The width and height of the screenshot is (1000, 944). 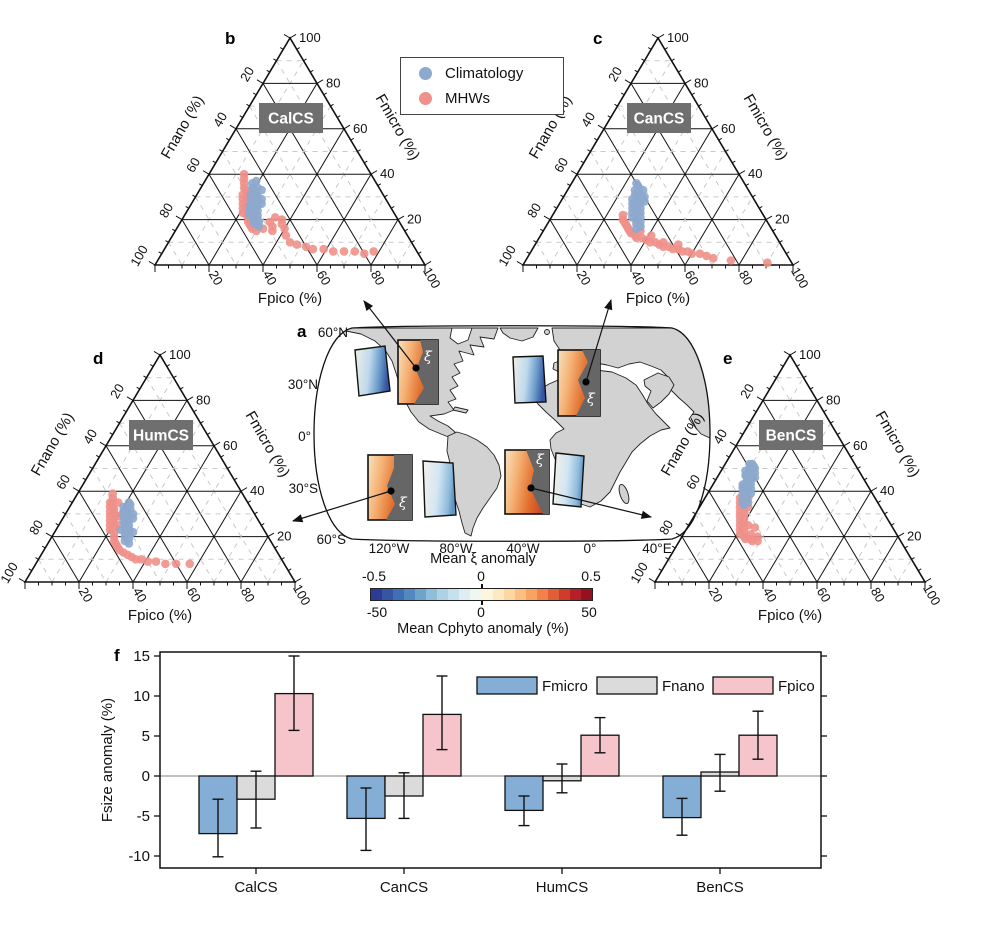 I want to click on colorbar-gradient, so click(x=481, y=594).